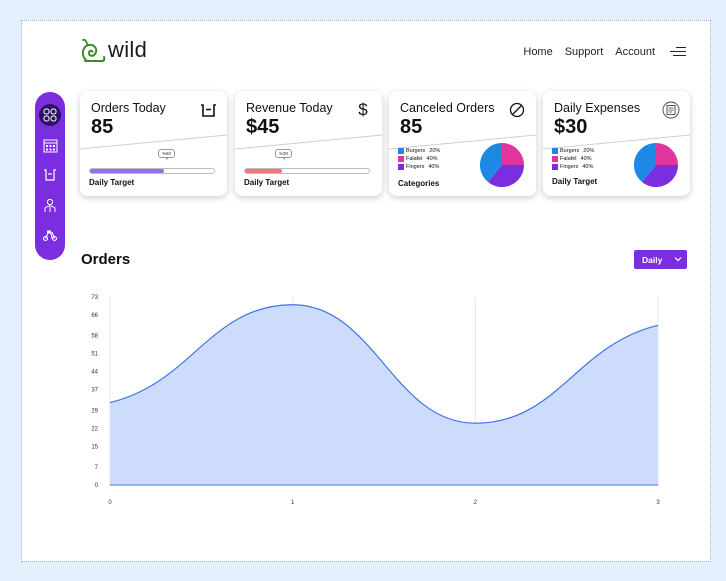 The width and height of the screenshot is (726, 581). What do you see at coordinates (363, 109) in the screenshot?
I see `dollar-icon: $` at bounding box center [363, 109].